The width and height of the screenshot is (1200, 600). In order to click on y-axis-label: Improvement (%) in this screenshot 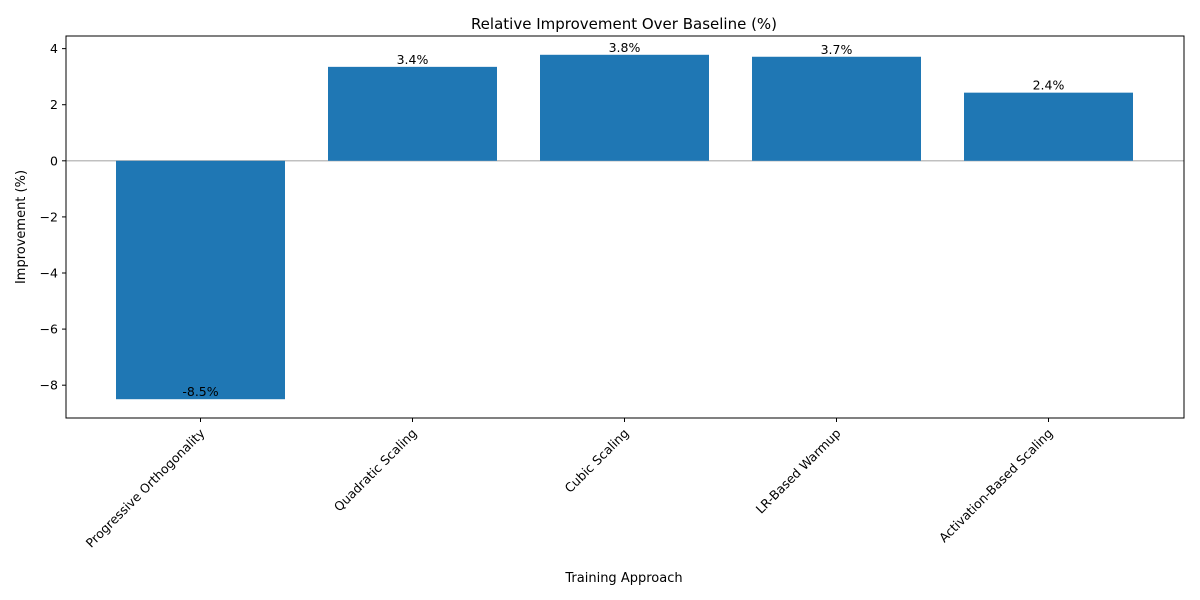, I will do `click(21, 227)`.